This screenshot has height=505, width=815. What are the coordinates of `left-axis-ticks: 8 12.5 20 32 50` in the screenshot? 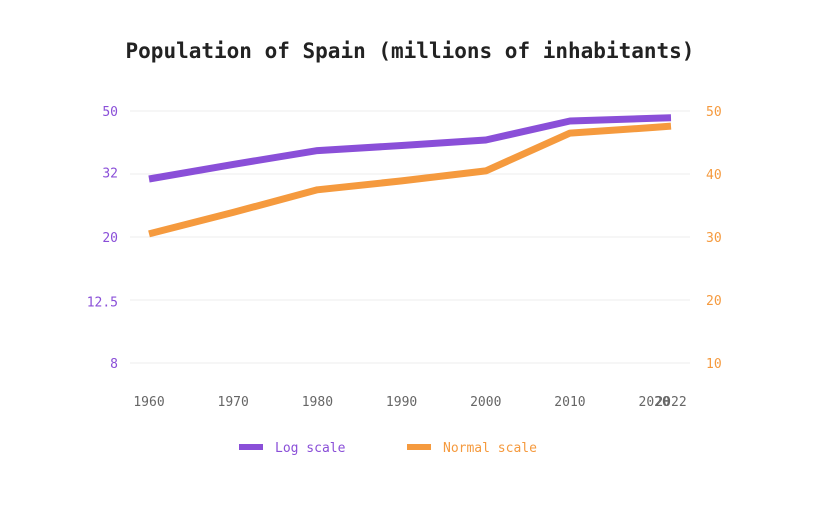 It's located at (102, 238).